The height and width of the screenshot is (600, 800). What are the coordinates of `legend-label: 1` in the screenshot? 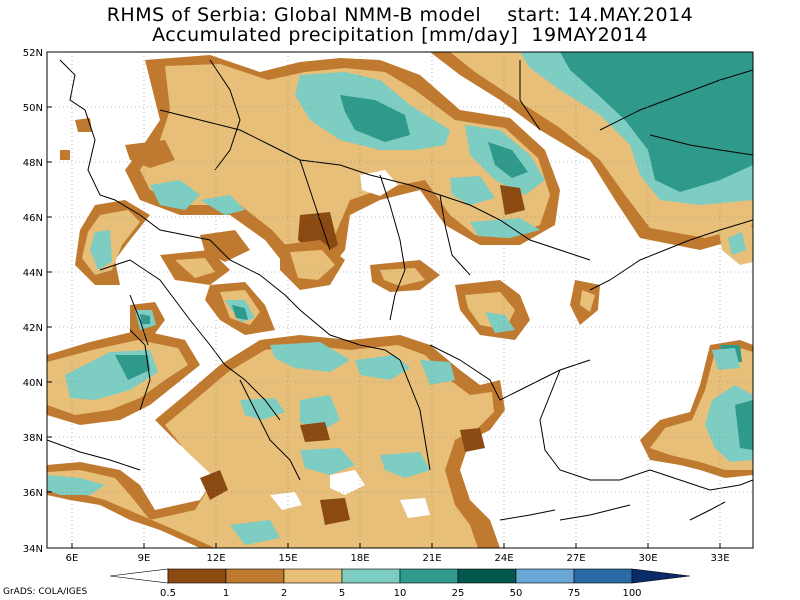 It's located at (226, 593).